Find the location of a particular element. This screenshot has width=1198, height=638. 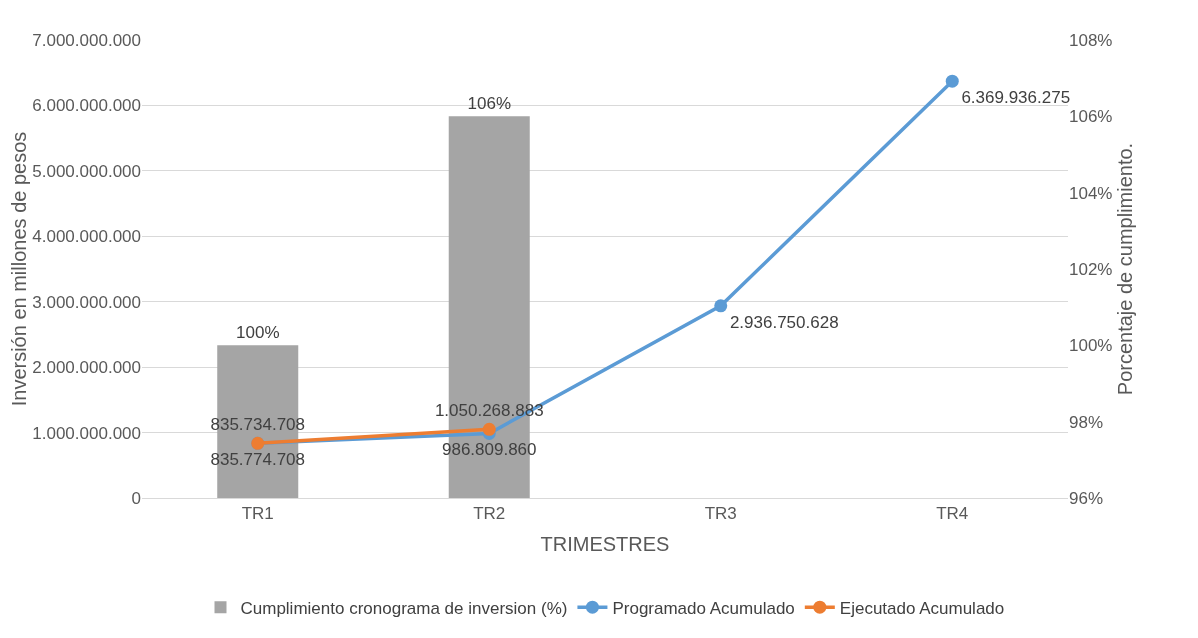

y2-tick-label: 96% is located at coordinates (1086, 498).